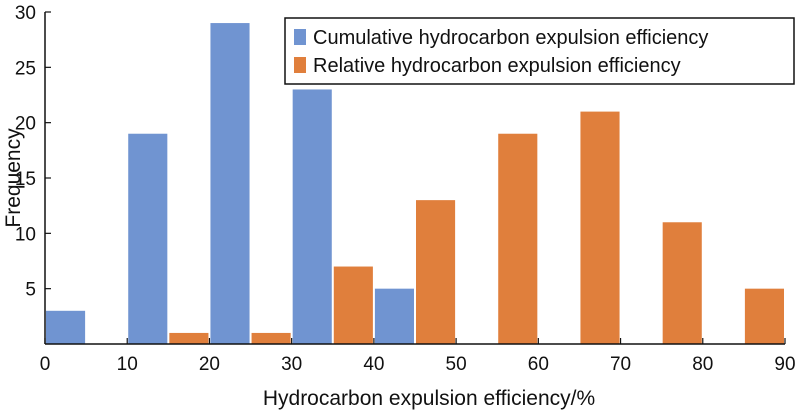  What do you see at coordinates (300, 65) in the screenshot?
I see `legend-swatch-relative` at bounding box center [300, 65].